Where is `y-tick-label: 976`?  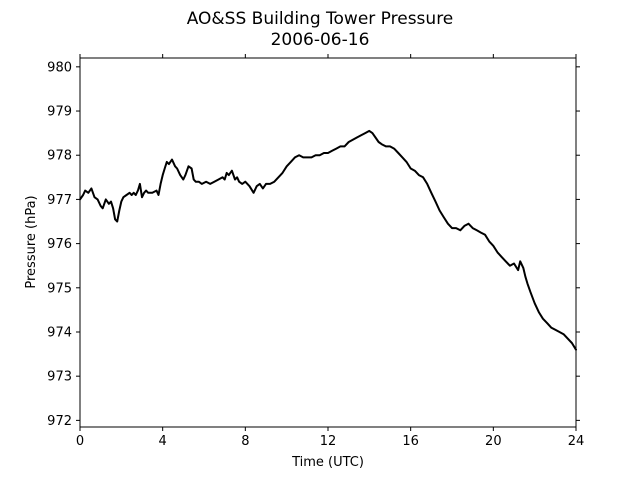
y-tick-label: 976 is located at coordinates (59, 244).